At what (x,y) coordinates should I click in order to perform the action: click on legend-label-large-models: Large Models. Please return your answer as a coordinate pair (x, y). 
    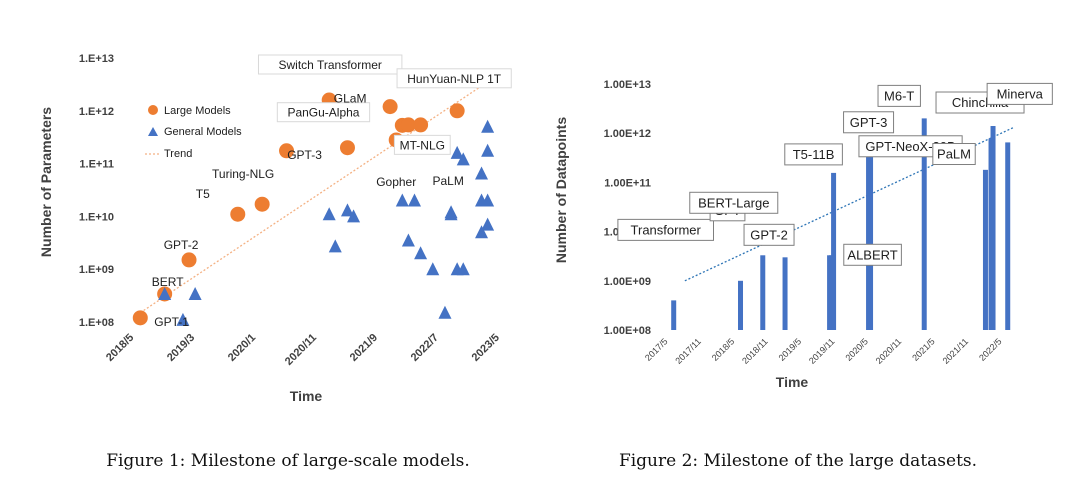
    Looking at the image, I should click on (197, 111).